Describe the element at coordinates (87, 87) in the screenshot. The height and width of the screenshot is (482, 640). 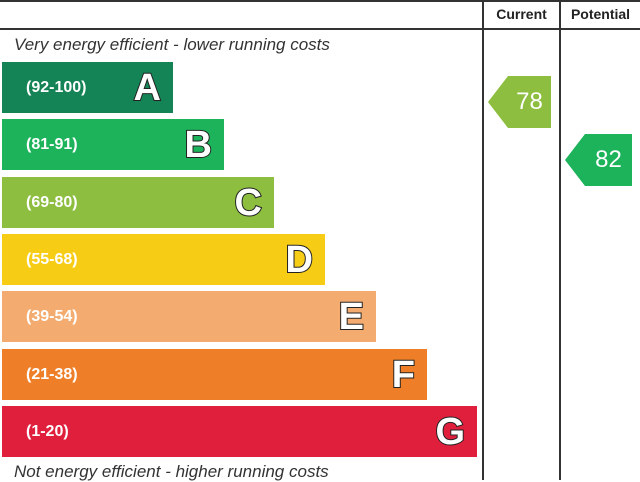
I see `band-a: (92-100) A` at that location.